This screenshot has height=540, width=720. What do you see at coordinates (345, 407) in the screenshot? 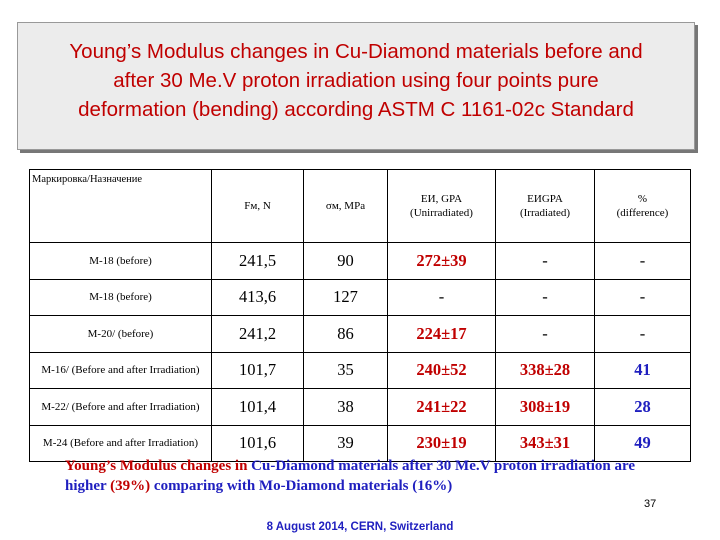
I see `cell-stress: 38` at bounding box center [345, 407].